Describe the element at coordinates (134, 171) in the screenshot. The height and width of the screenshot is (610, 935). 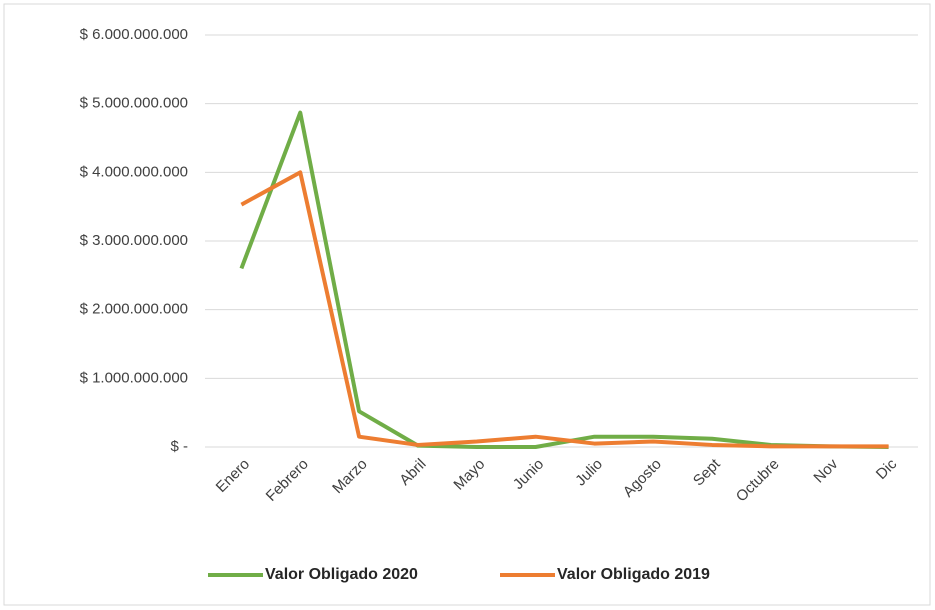
I see `y-tick-label: $ 4.000.000.000` at that location.